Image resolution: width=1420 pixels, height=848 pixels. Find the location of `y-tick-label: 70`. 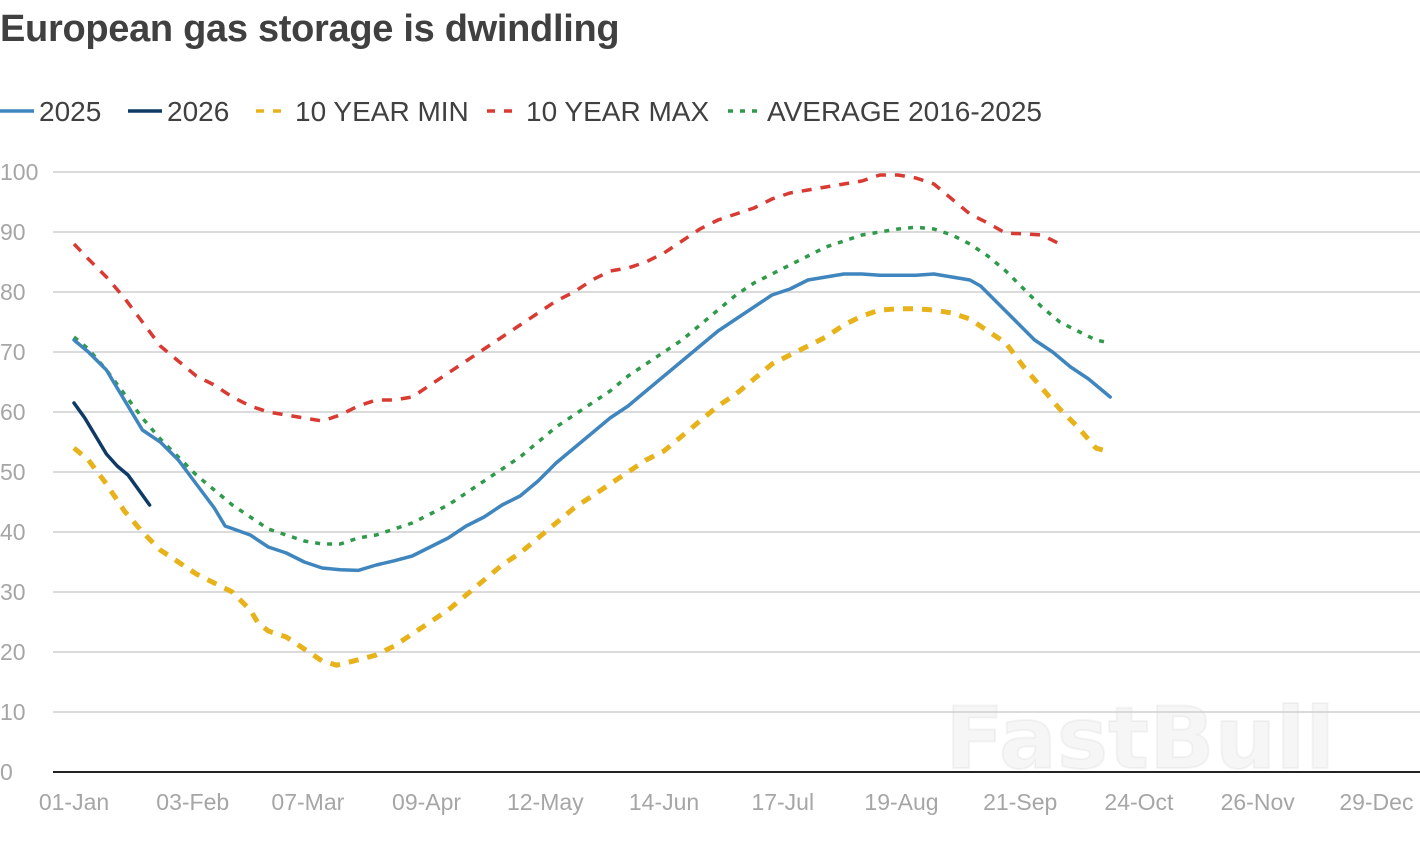

y-tick-label: 70 is located at coordinates (13, 352).